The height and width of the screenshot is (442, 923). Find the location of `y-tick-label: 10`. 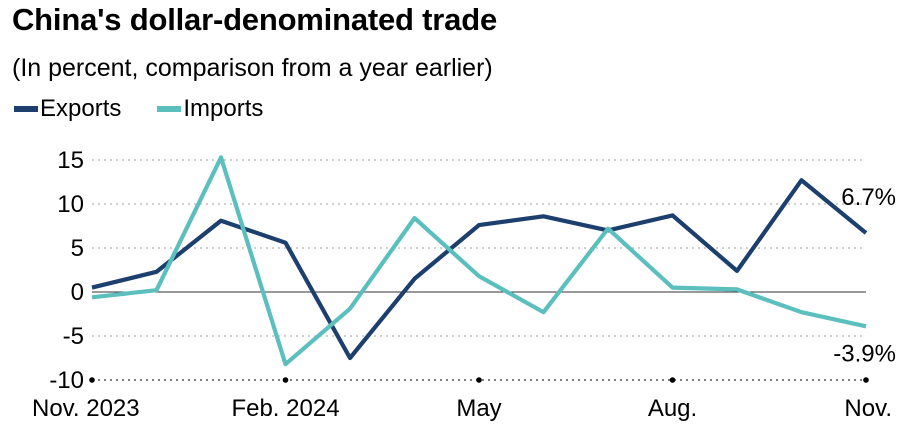

y-tick-label: 10 is located at coordinates (70, 204).